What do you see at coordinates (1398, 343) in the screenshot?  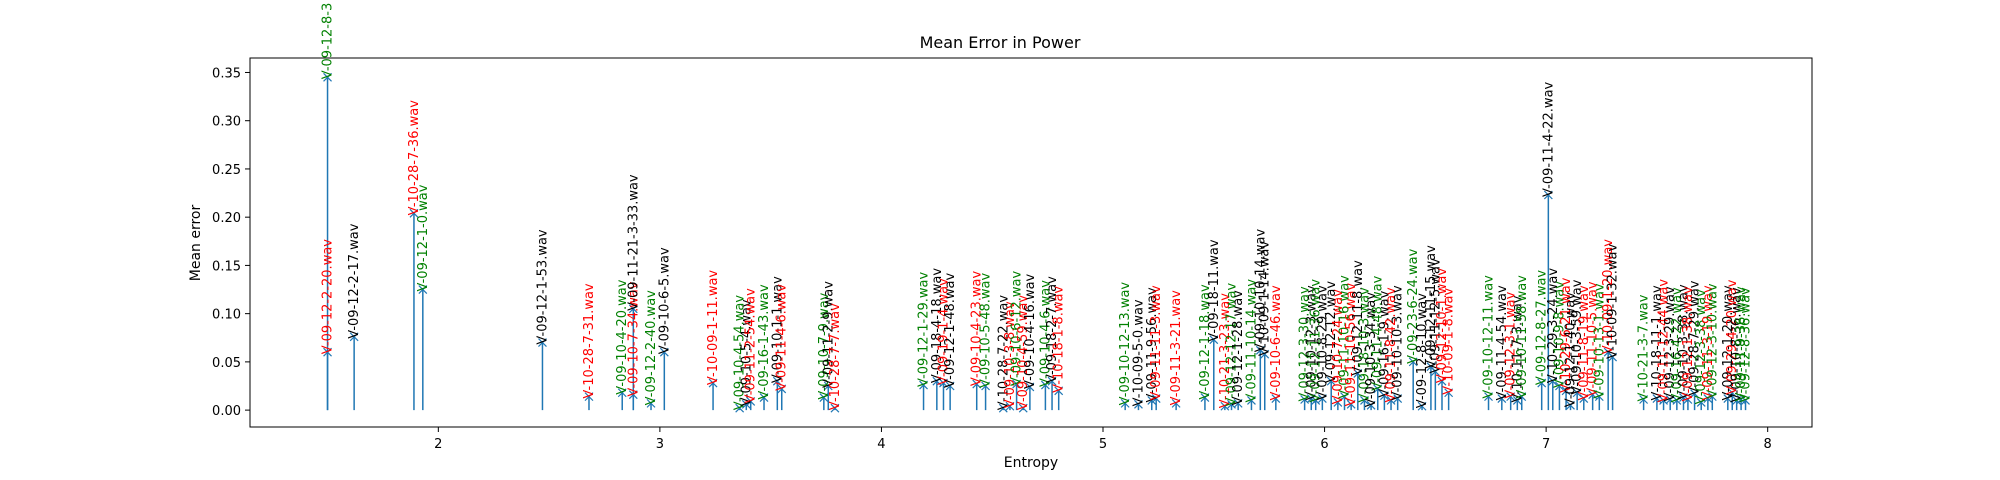 I see `point-label: V-09-10-10-3.wav` at bounding box center [1398, 343].